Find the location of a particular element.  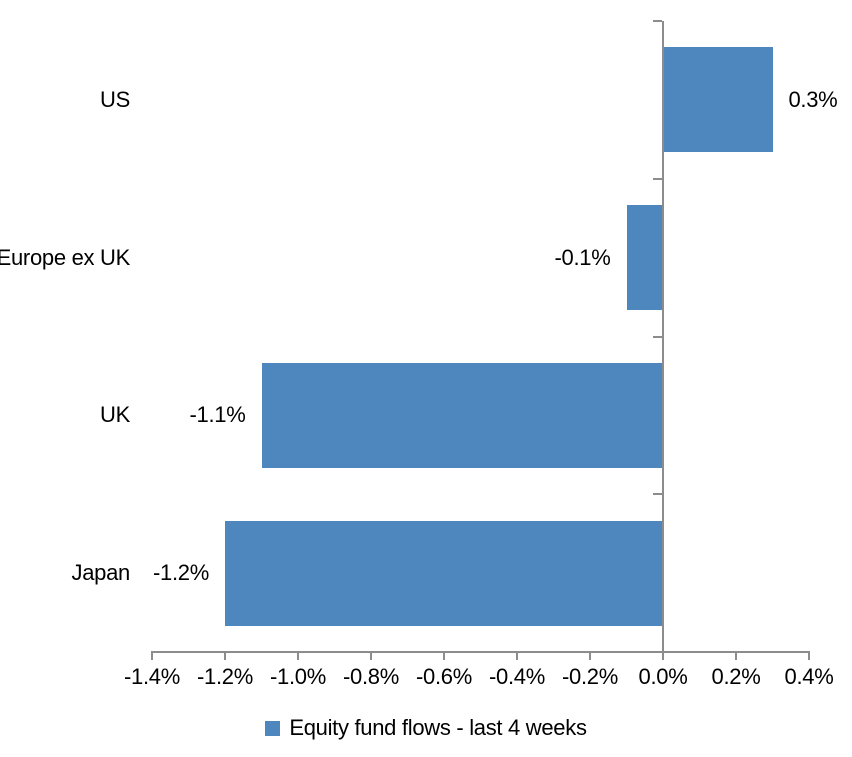

x-axis-tick-label: 0.2% is located at coordinates (736, 676).